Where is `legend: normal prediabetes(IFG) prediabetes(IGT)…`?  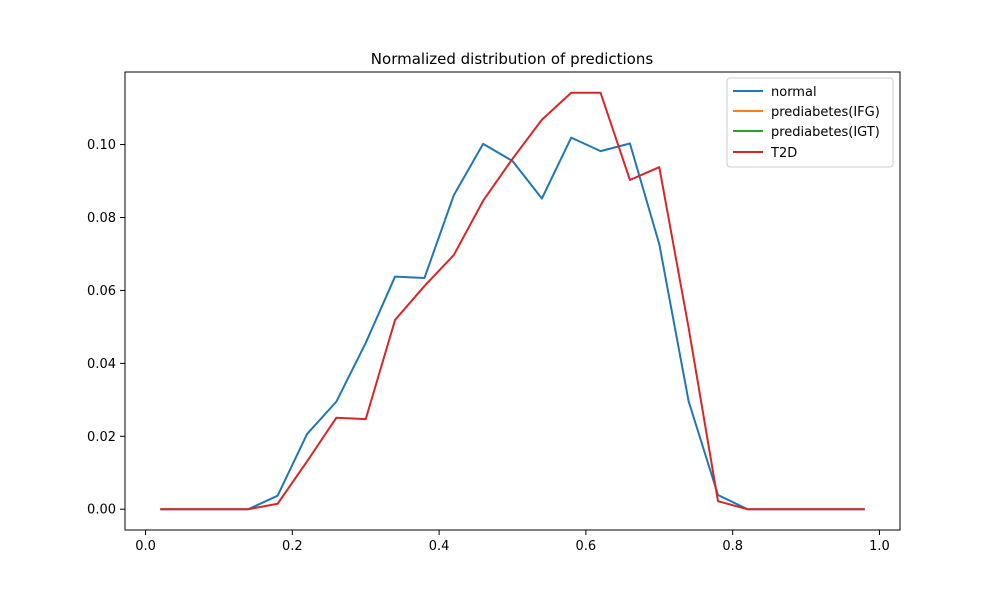
legend: normal prediabetes(IFG) prediabetes(IGT)… is located at coordinates (810, 122).